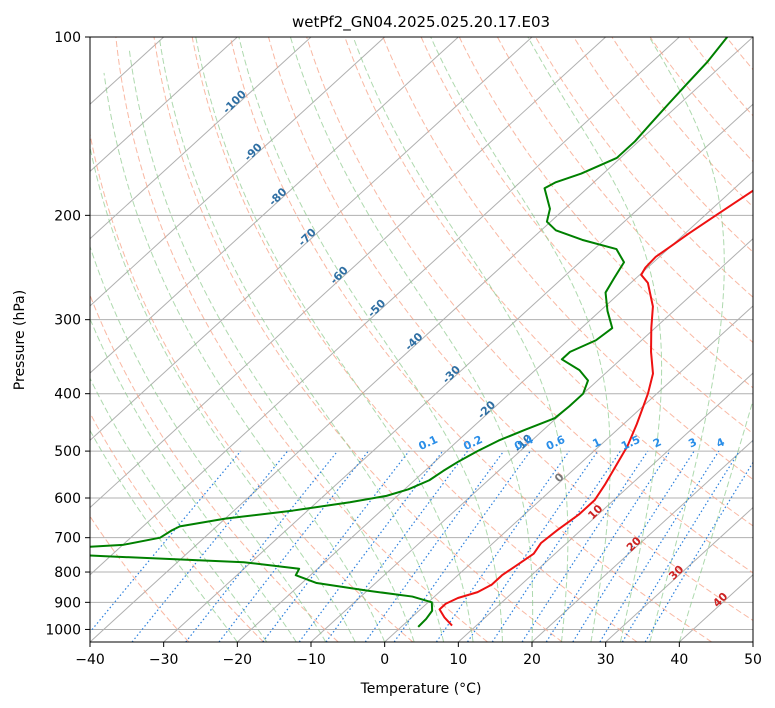 The width and height of the screenshot is (775, 708). Describe the element at coordinates (67, 603) in the screenshot. I see `y-tick-label: 900` at that location.